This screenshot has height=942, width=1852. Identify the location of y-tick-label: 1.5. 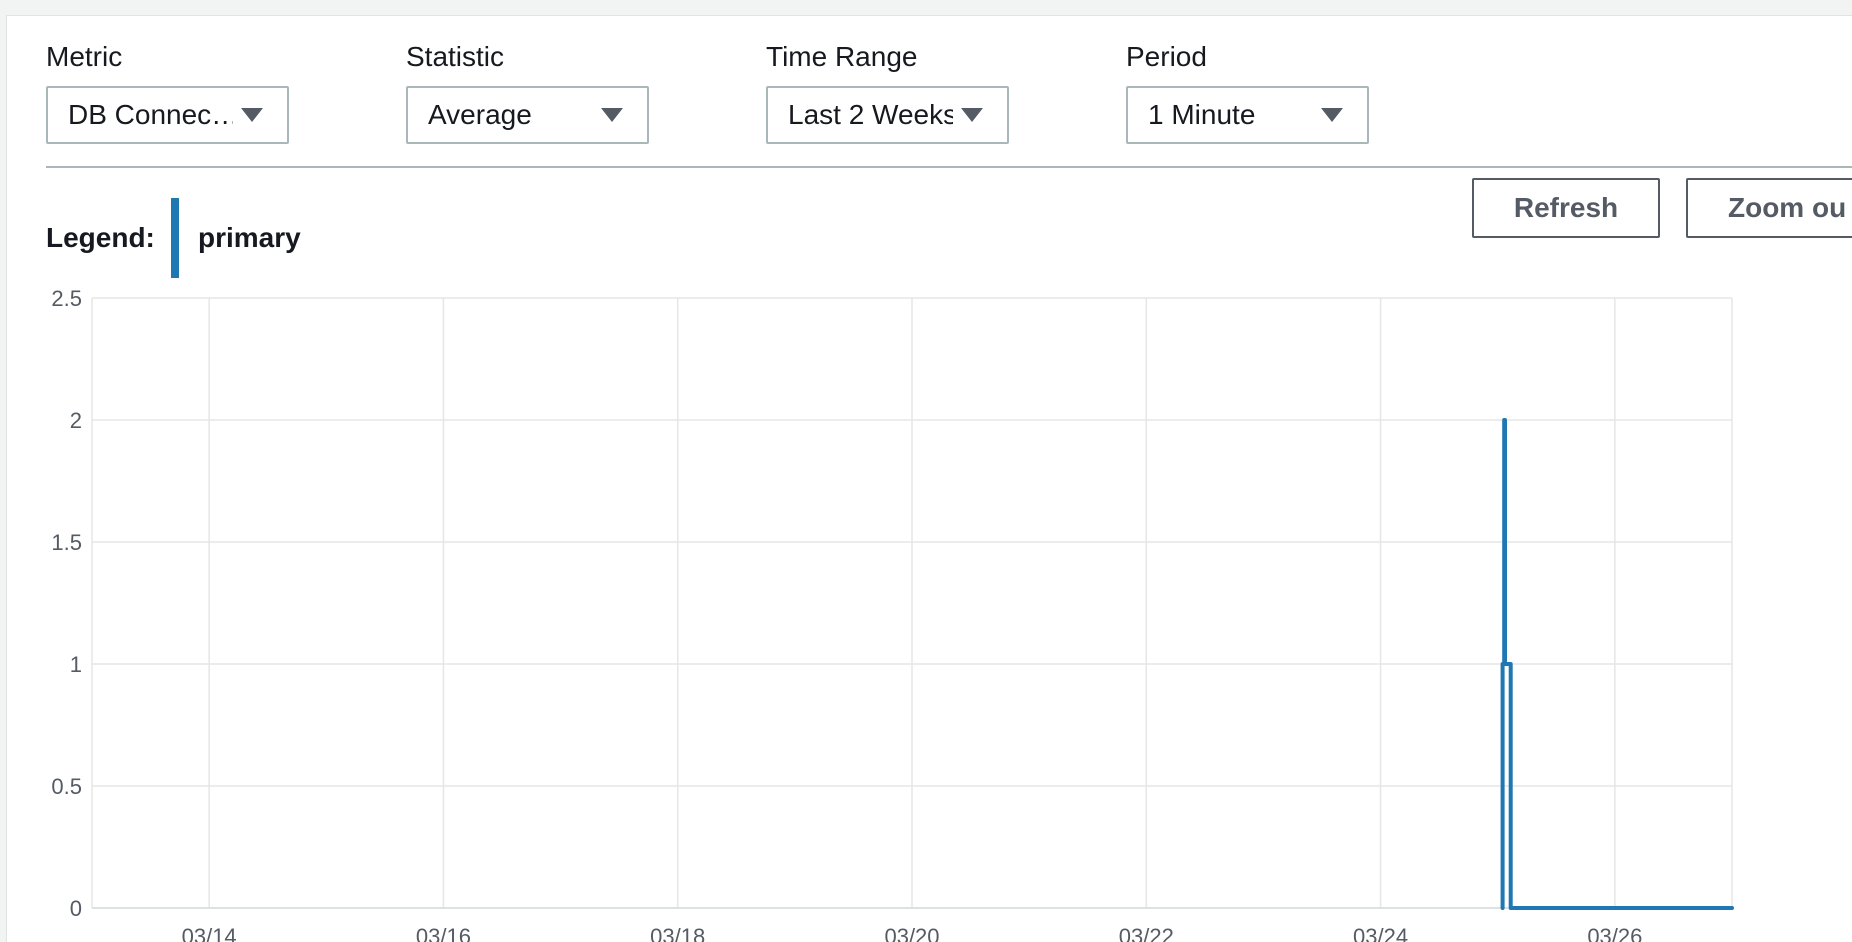
(66, 542).